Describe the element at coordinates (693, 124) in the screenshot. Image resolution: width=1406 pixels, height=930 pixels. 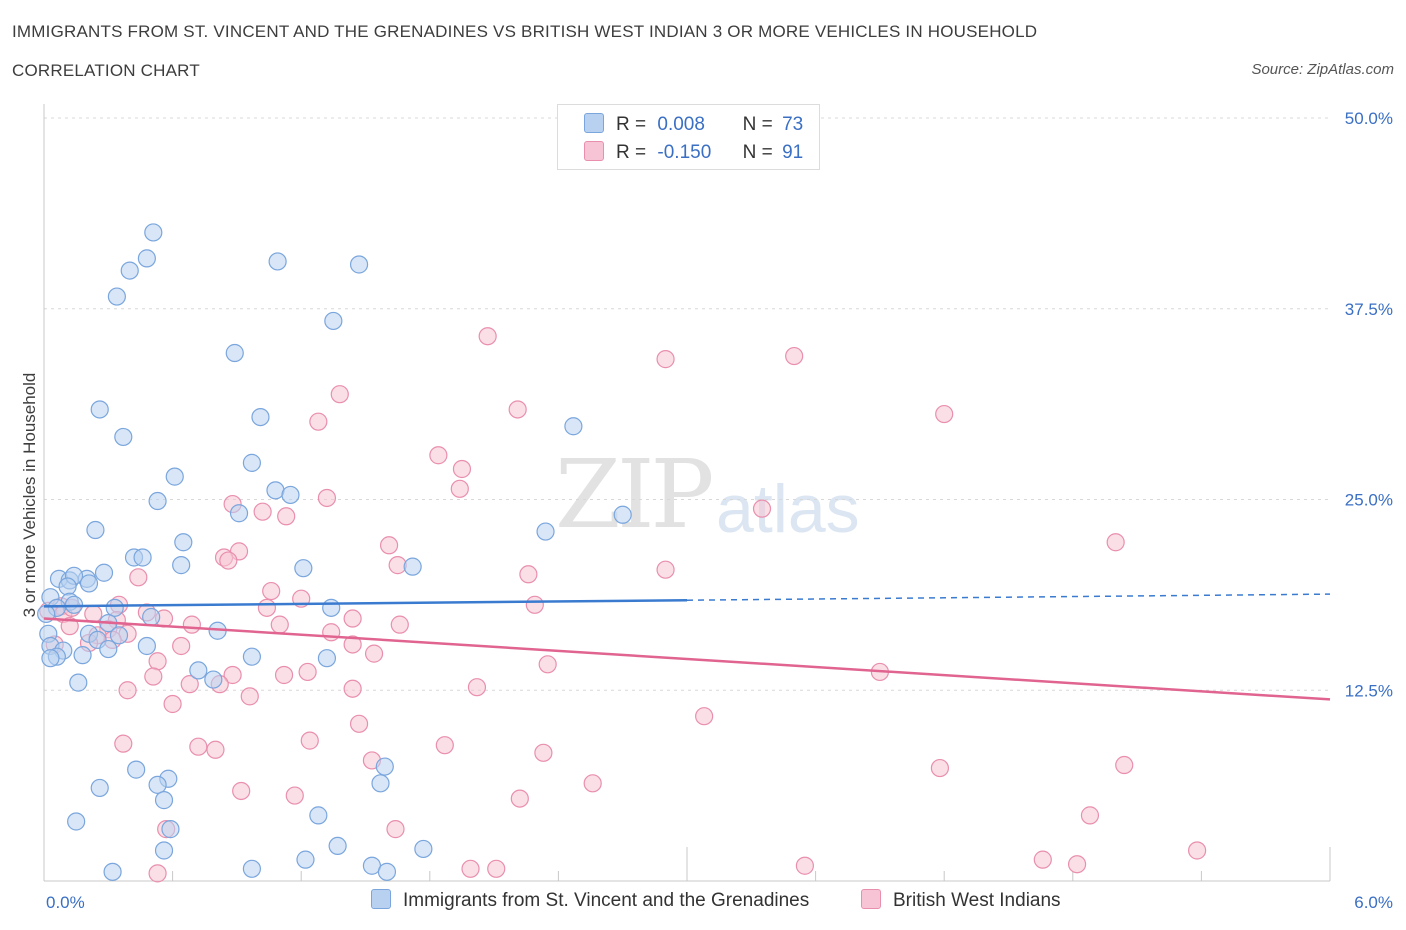
I see `legend-row-blue: R = 0.008 N = 73` at that location.